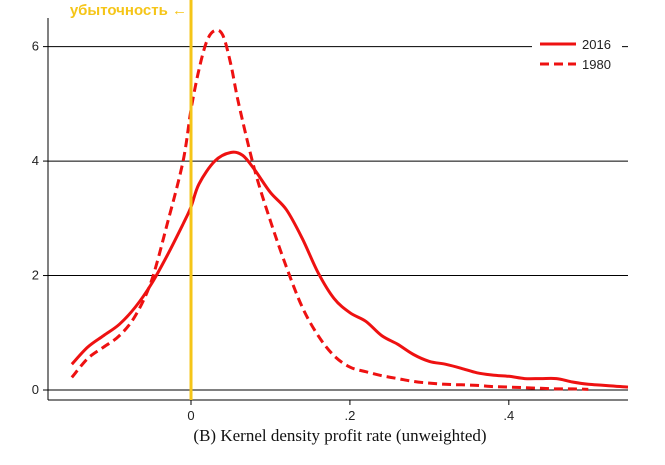 This screenshot has width=665, height=465. I want to click on legend-label-2016: 2016, so click(596, 44).